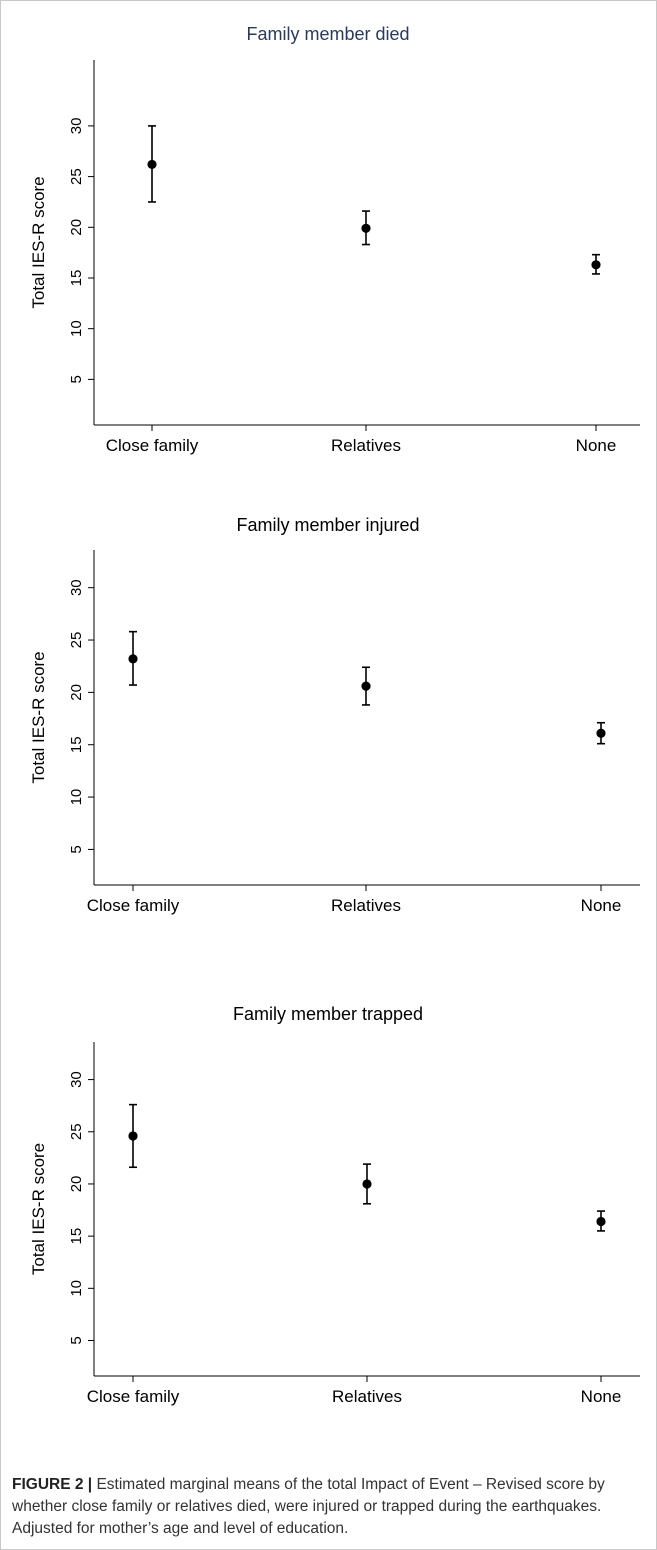 The image size is (657, 1550). I want to click on caption-label: FIGURE 2 |, so click(52, 1484).